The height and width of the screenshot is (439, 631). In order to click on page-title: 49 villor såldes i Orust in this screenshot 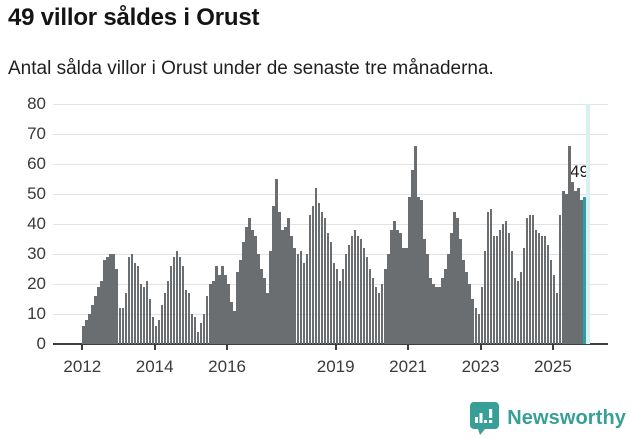, I will do `click(134, 17)`.